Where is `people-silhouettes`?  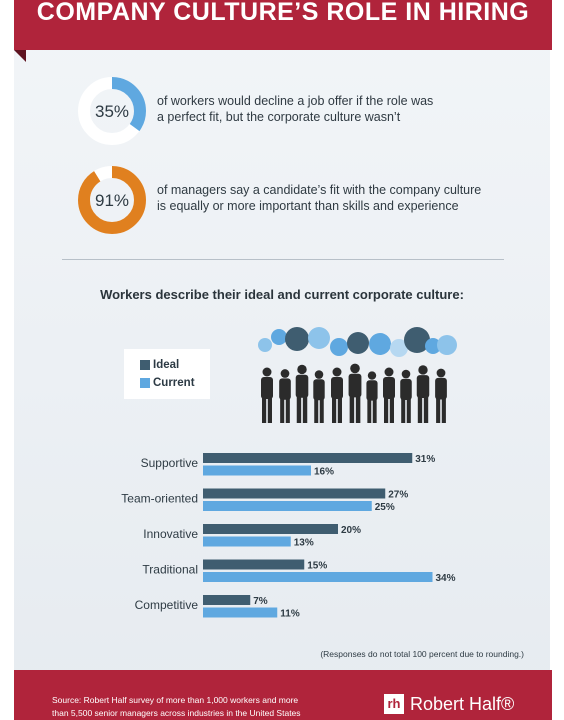
people-silhouettes is located at coordinates (354, 393).